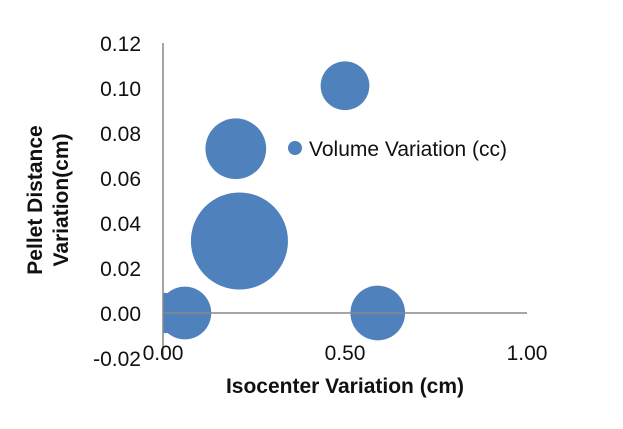 Image resolution: width=623 pixels, height=429 pixels. What do you see at coordinates (117, 359) in the screenshot?
I see `y-tick-label: -0.02` at bounding box center [117, 359].